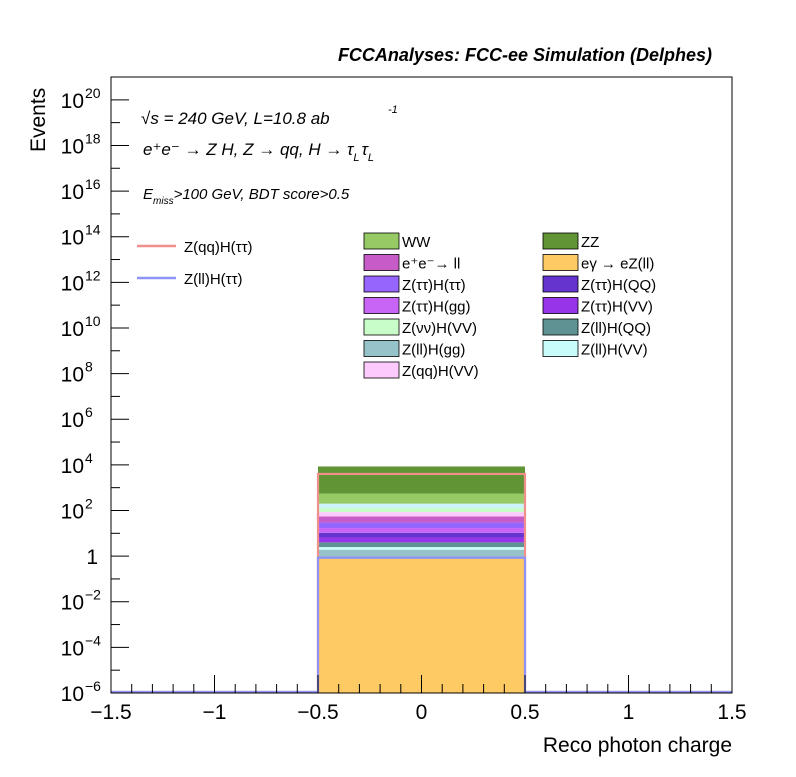 The image size is (796, 777). I want to click on y-tick-exponent: 6, so click(89, 412).